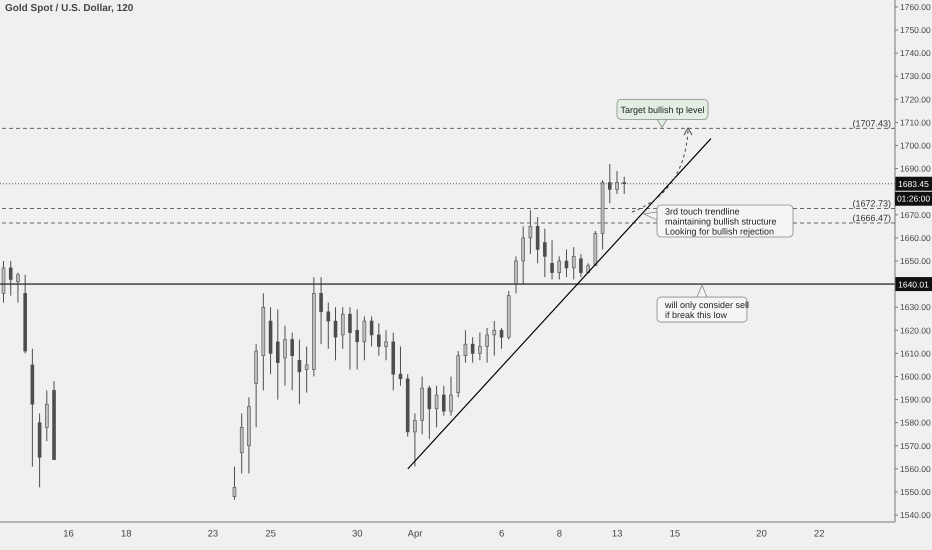 The width and height of the screenshot is (932, 550). What do you see at coordinates (915, 399) in the screenshot?
I see `y-tick-label: 1590.00` at bounding box center [915, 399].